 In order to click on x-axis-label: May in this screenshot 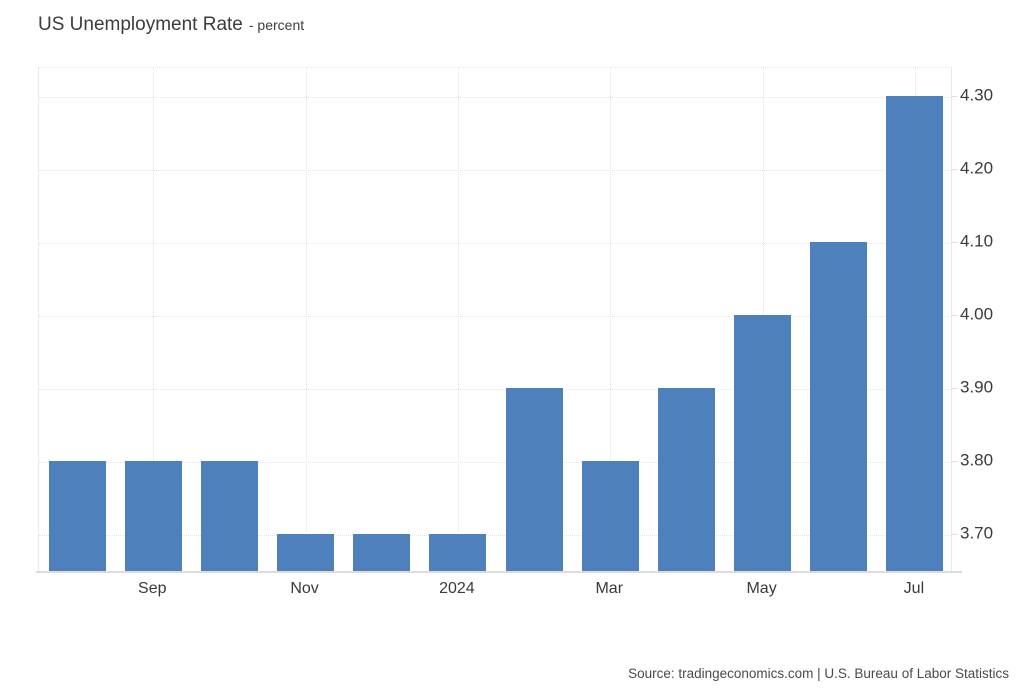, I will do `click(761, 588)`.